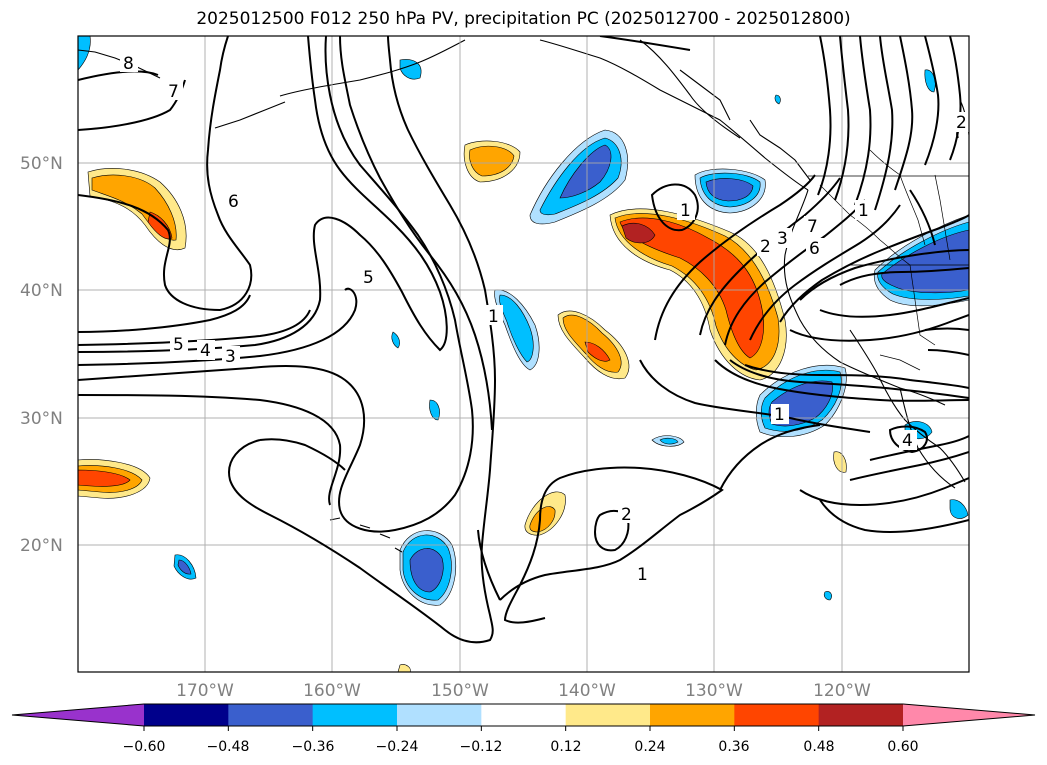 The image size is (1047, 765). I want to click on lon-tick-label: 120°W, so click(842, 691).